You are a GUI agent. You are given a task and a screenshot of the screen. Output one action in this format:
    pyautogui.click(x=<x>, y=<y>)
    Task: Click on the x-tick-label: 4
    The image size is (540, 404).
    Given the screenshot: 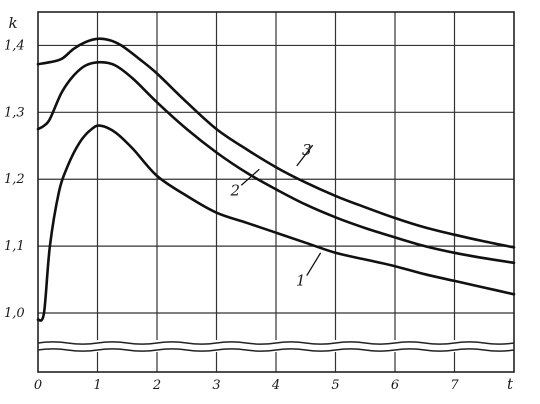 What is the action you would take?
    pyautogui.click(x=275, y=385)
    